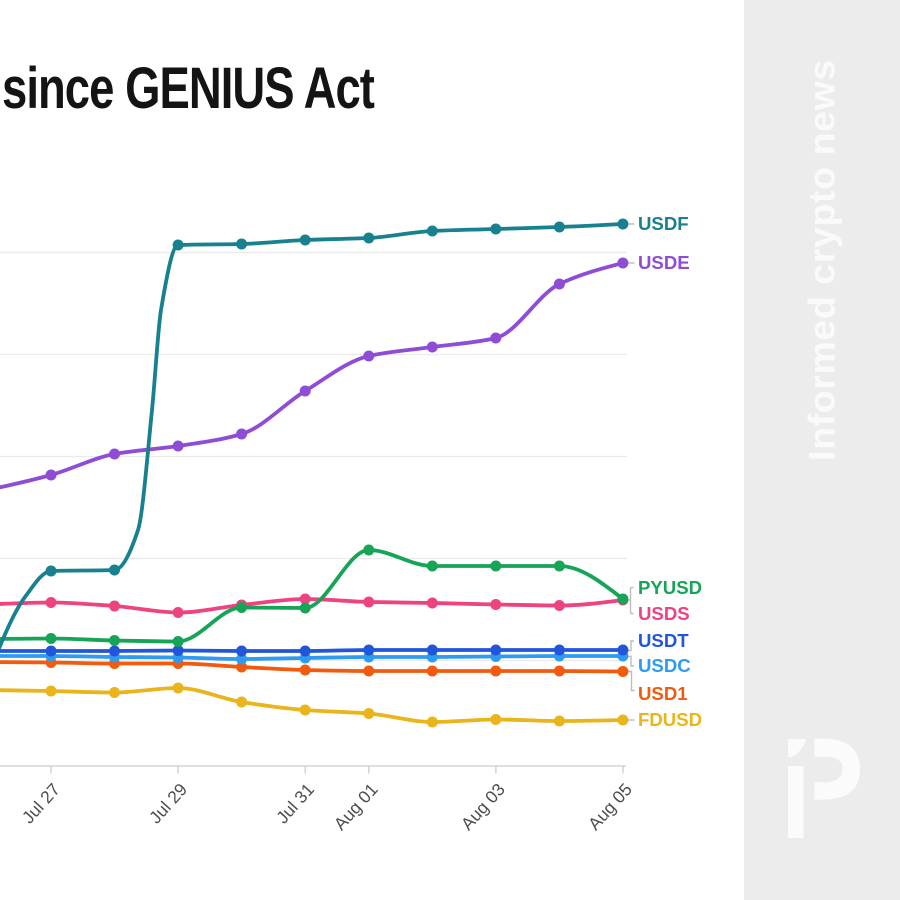 The width and height of the screenshot is (900, 900). I want to click on svg-text: USDE, so click(664, 262).